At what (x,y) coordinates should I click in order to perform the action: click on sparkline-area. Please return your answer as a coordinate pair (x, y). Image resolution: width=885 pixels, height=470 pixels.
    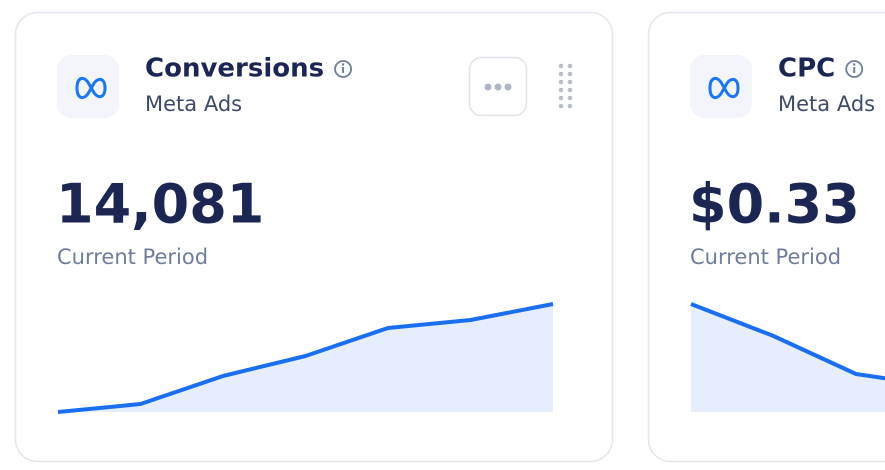
    Looking at the image, I should click on (788, 358).